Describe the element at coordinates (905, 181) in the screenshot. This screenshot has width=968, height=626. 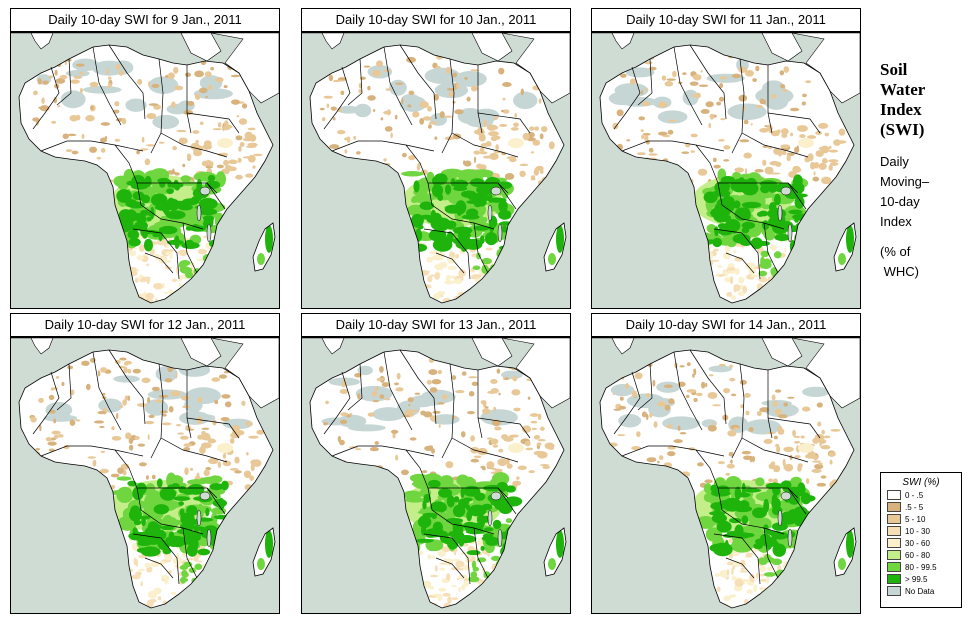
I see `side-desc-line: Moving–` at that location.